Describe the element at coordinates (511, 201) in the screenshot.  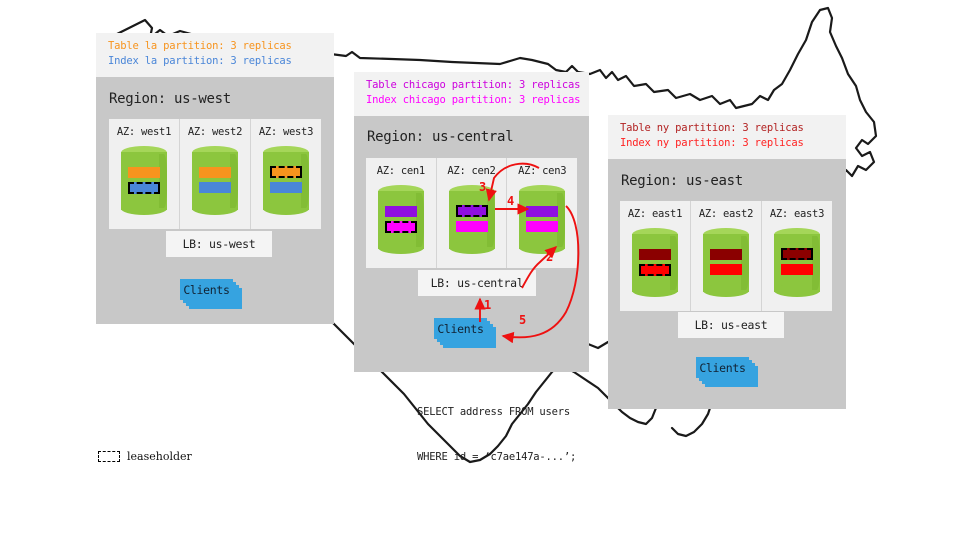
I see `flow-step-number-4: 4` at that location.